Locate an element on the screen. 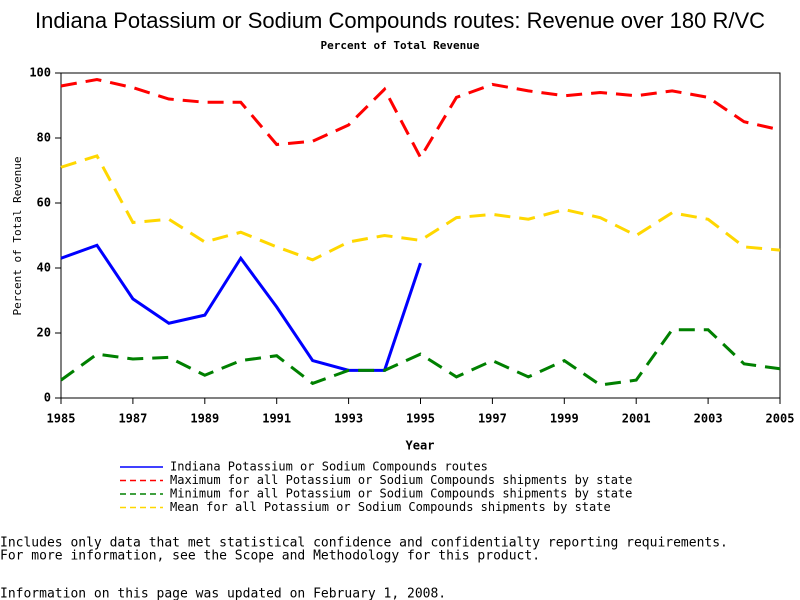 The width and height of the screenshot is (800, 600). chart-subtitle: Percent of Total Revenue is located at coordinates (400, 45).